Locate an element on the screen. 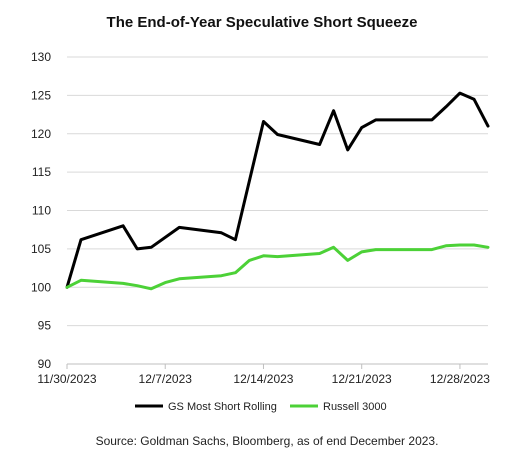  y-tick-label: 125 is located at coordinates (41, 95).